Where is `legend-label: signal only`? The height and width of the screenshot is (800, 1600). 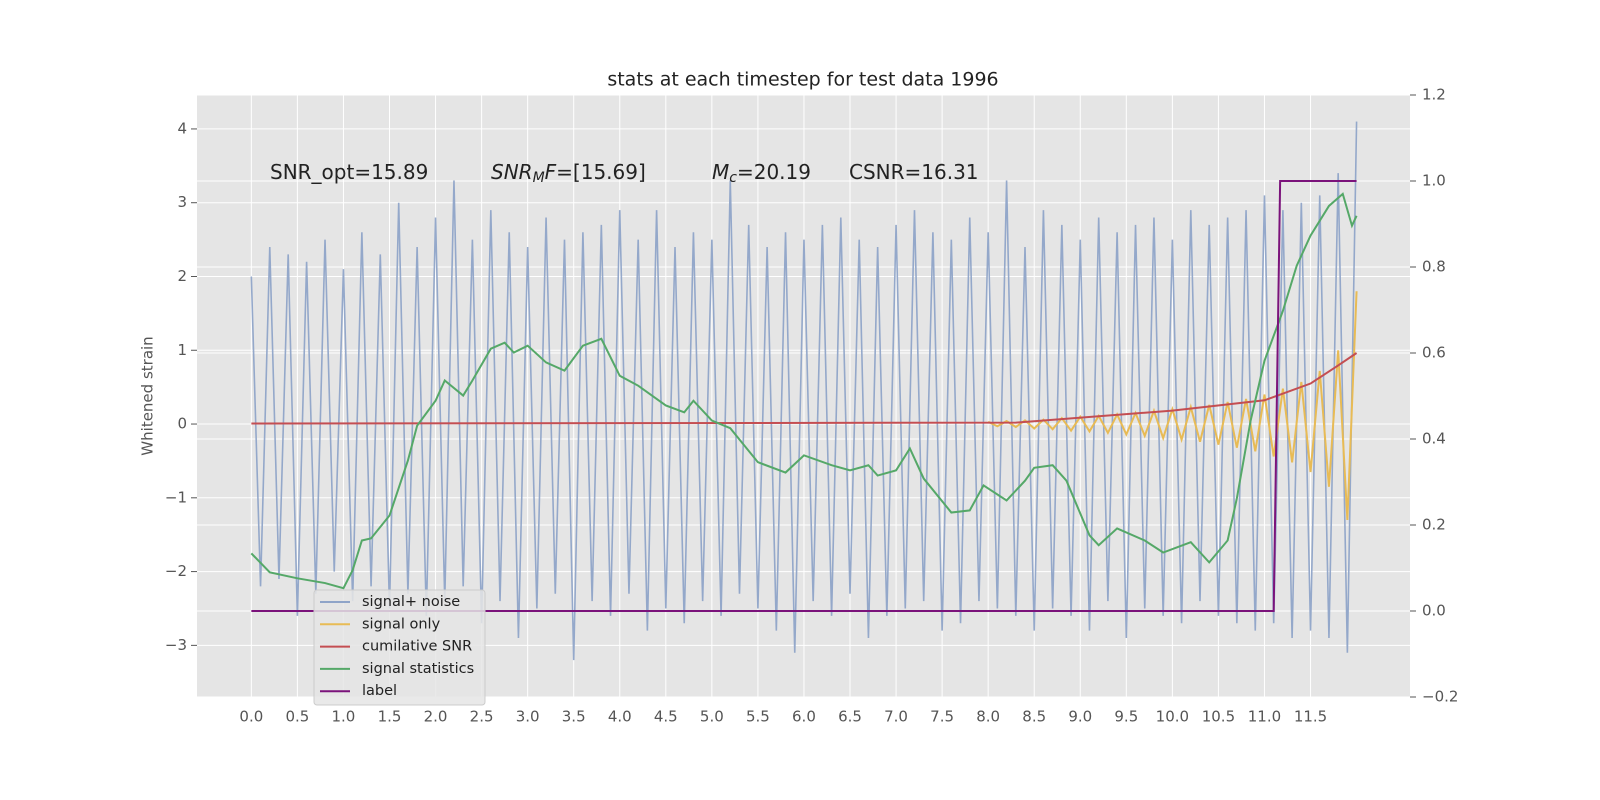 legend-label: signal only is located at coordinates (401, 624).